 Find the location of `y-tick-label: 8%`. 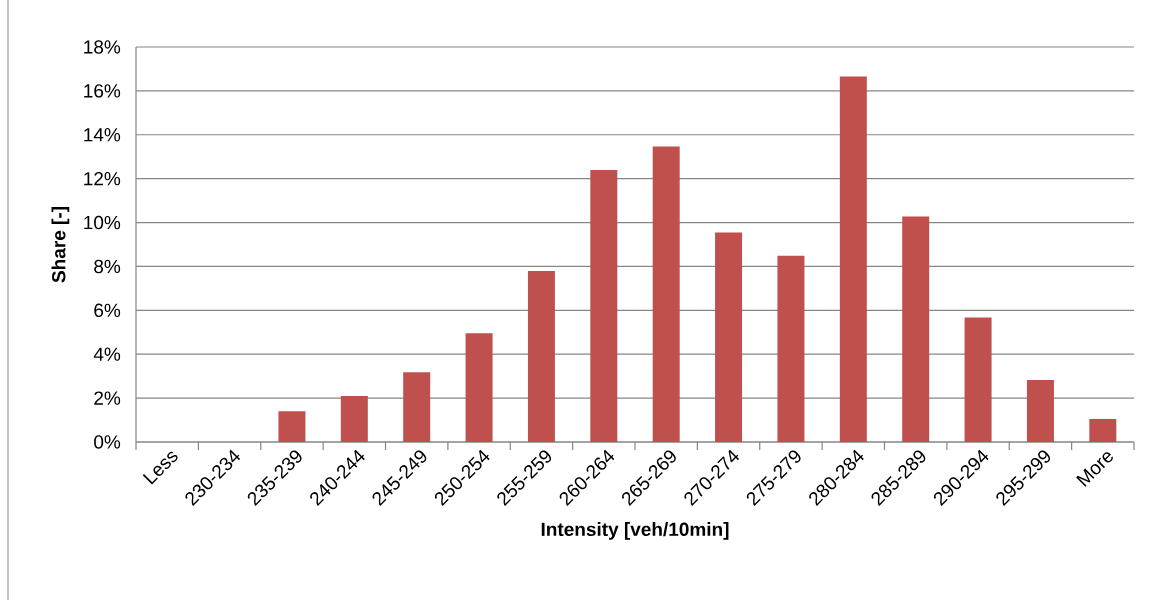

y-tick-label: 8% is located at coordinates (107, 266).